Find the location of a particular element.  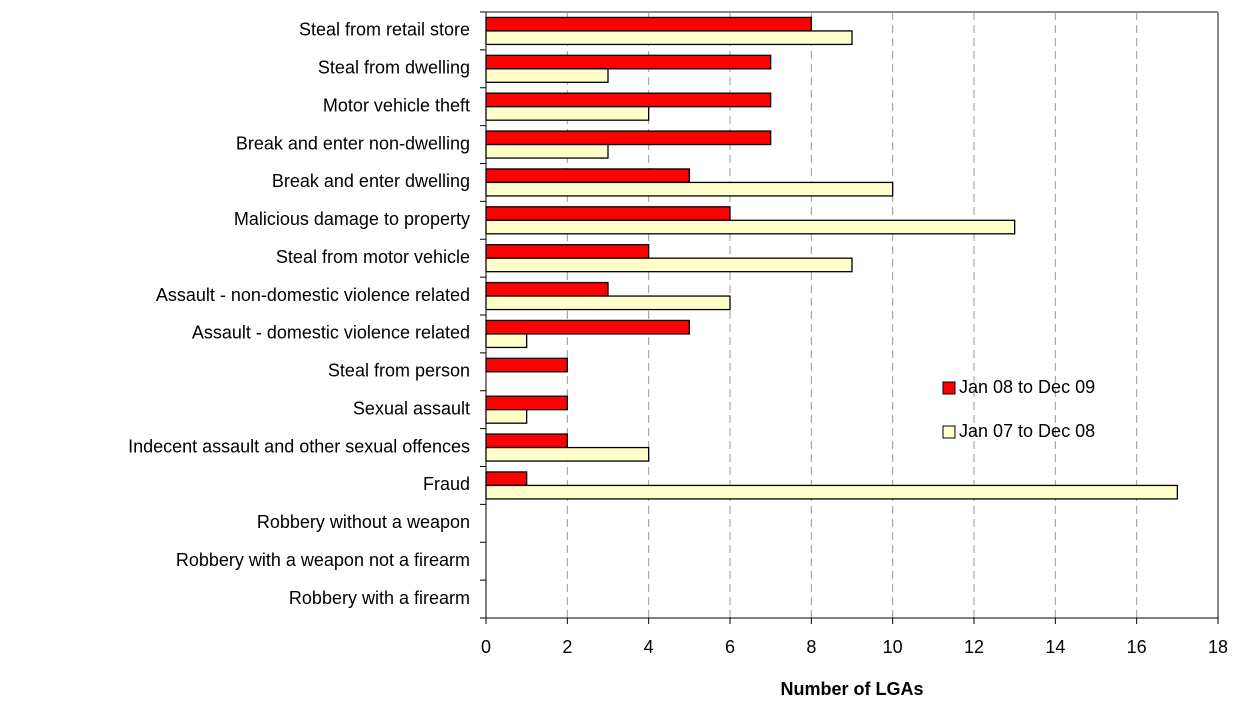

y-tick-label: Robbery with a weapon not a firearm is located at coordinates (323, 560).